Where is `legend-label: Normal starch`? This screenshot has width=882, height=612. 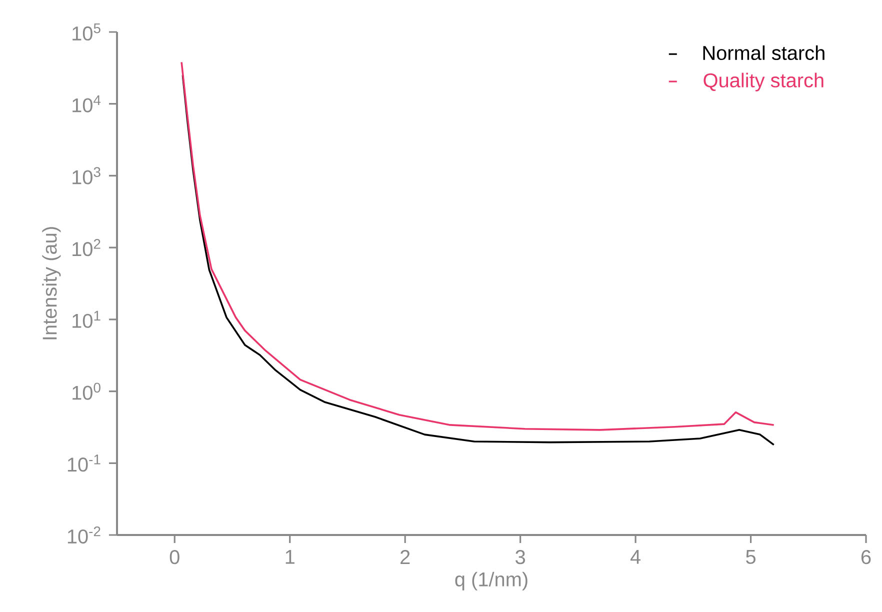 legend-label: Normal starch is located at coordinates (763, 52).